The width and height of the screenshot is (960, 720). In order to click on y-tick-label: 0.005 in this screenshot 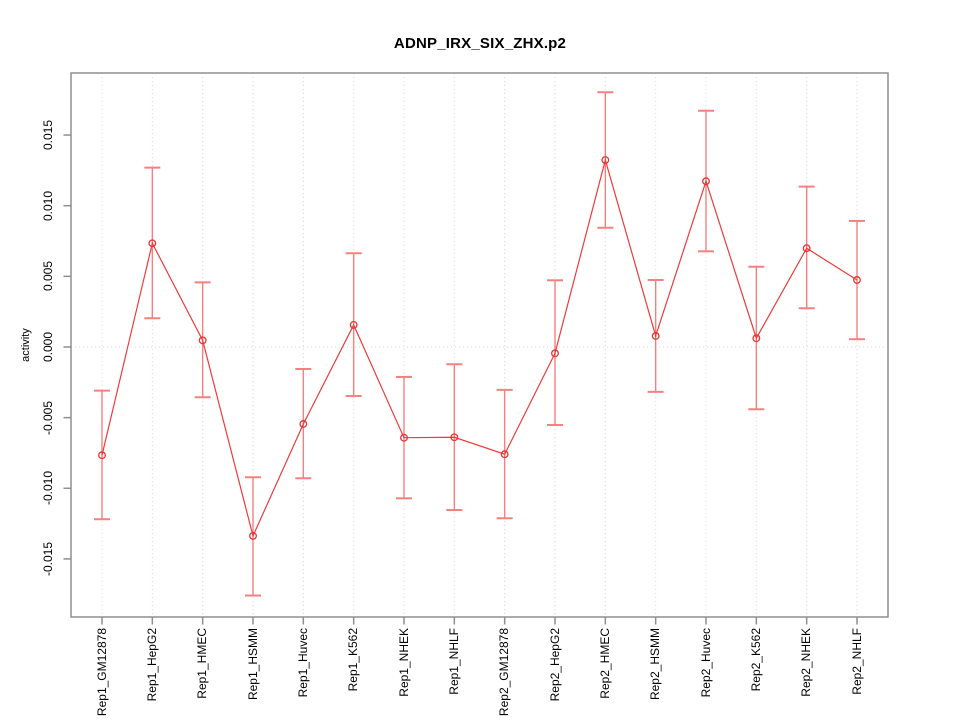, I will do `click(48, 276)`.